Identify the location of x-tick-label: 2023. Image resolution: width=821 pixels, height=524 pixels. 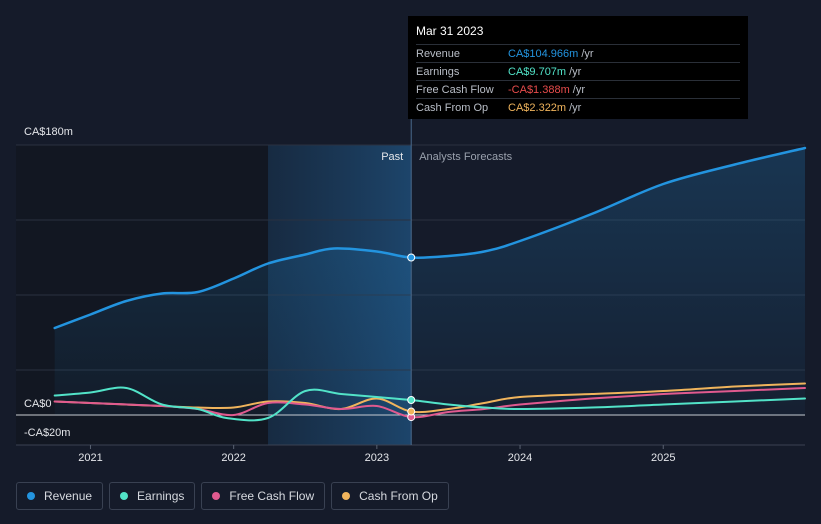
(377, 458).